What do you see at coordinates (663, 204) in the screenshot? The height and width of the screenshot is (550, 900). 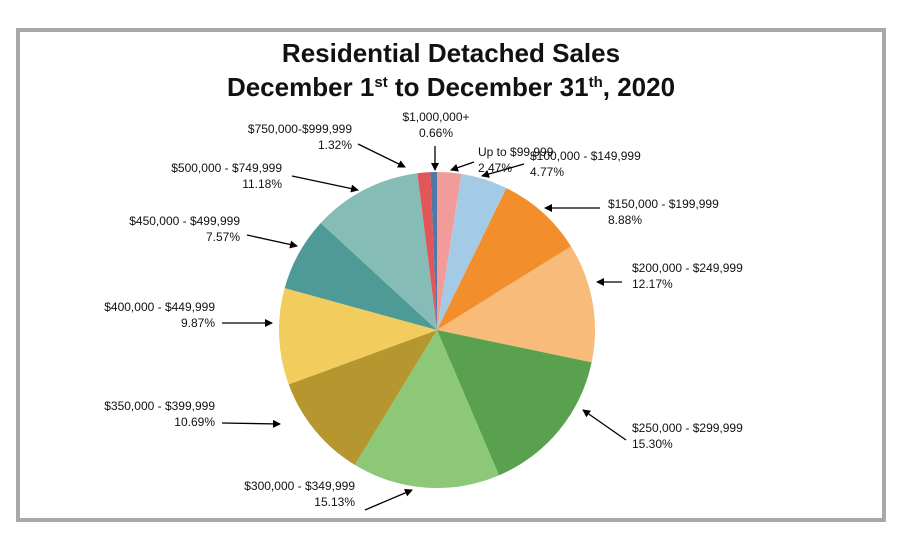 I see `slice-label: $150,000 - $199,999` at bounding box center [663, 204].